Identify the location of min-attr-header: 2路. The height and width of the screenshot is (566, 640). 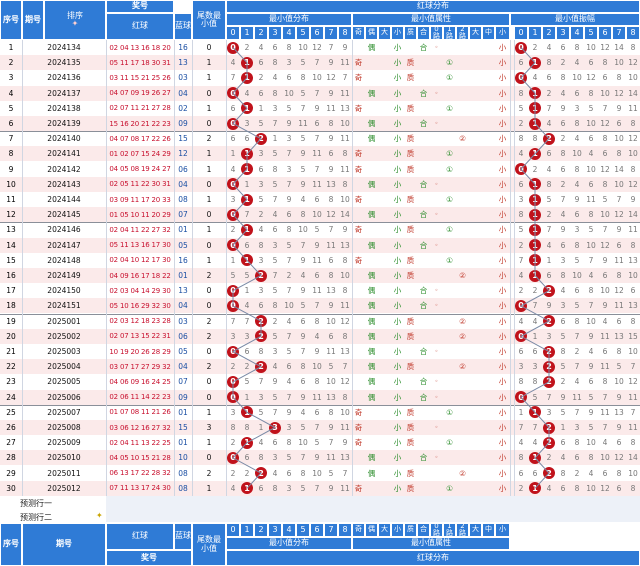
(462, 33).